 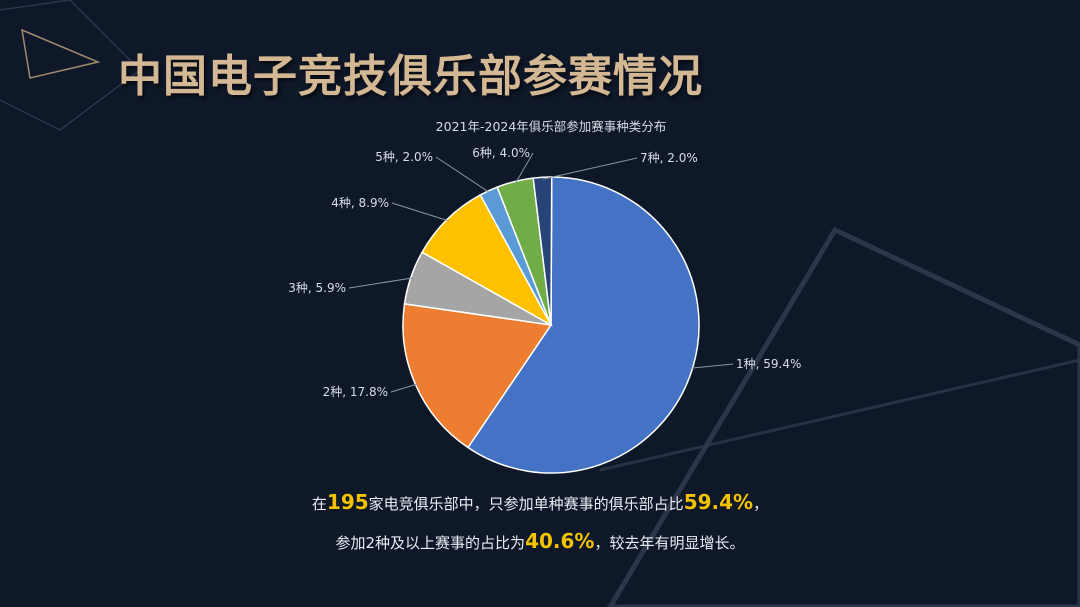 I want to click on slice-label-7: 7种, 2.0%, so click(x=669, y=158).